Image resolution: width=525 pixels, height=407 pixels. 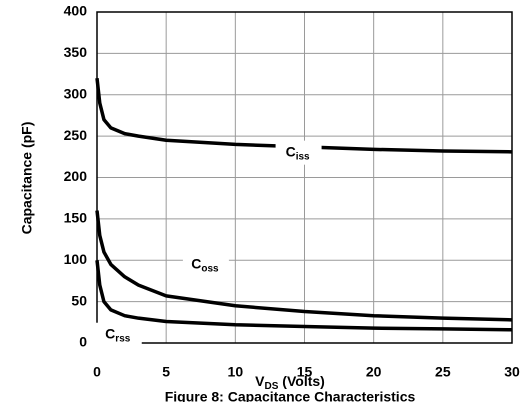 What do you see at coordinates (122, 338) in the screenshot?
I see `series-label-sub: rss` at bounding box center [122, 338].